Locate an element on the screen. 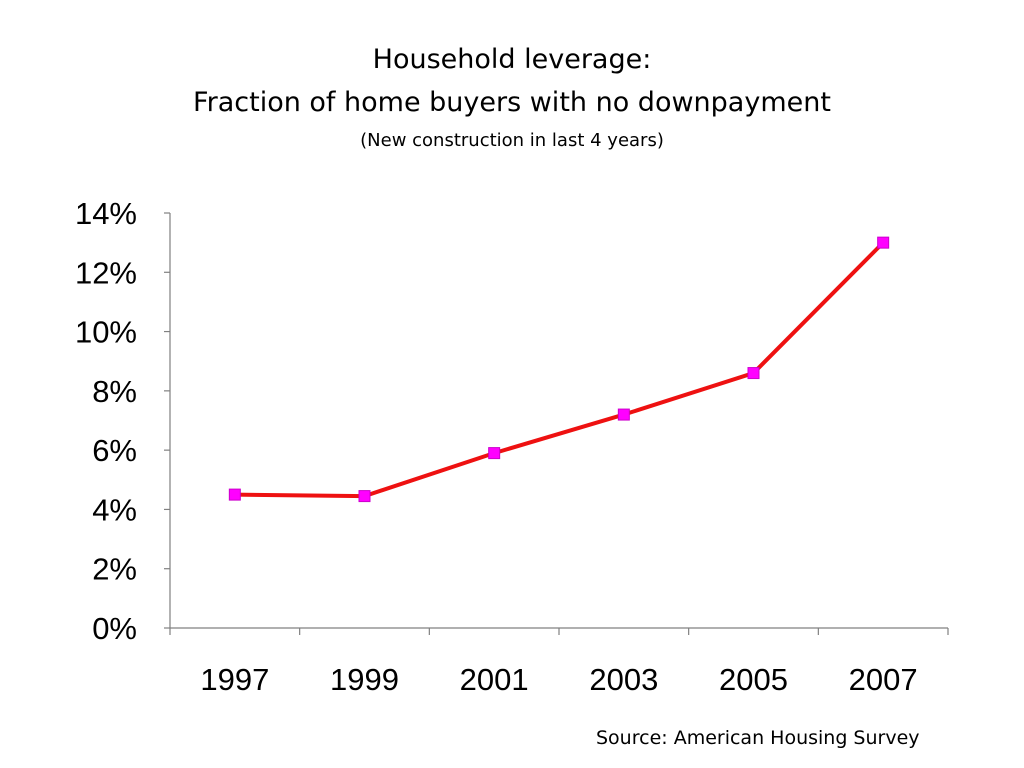 This screenshot has height=768, width=1024. x-tick-label: 2003 is located at coordinates (623, 679).